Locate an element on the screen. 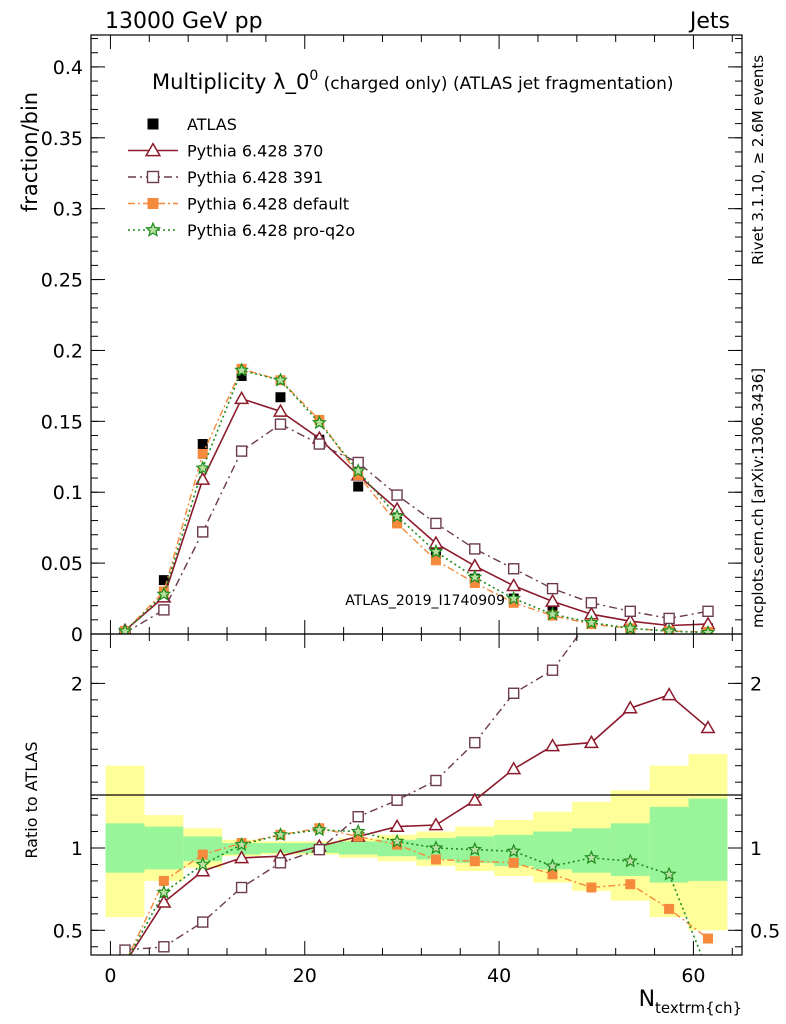  legend-entry-atlas: ATLAS is located at coordinates (192, 124).